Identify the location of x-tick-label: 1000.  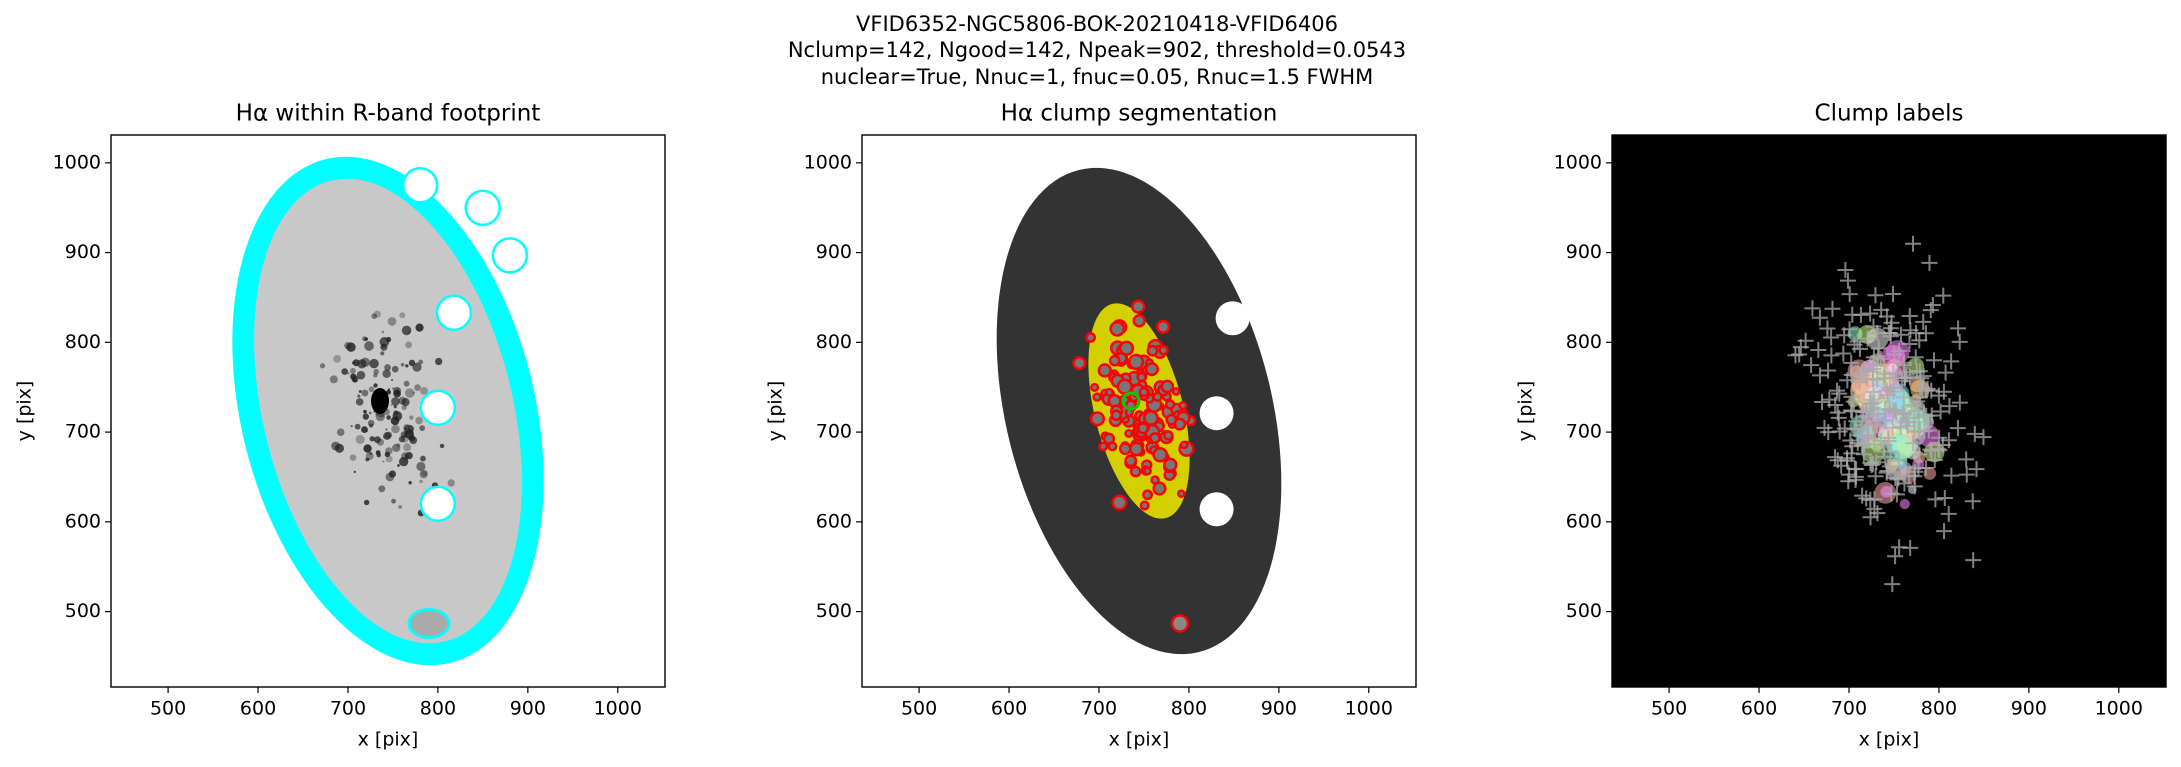
(1369, 709).